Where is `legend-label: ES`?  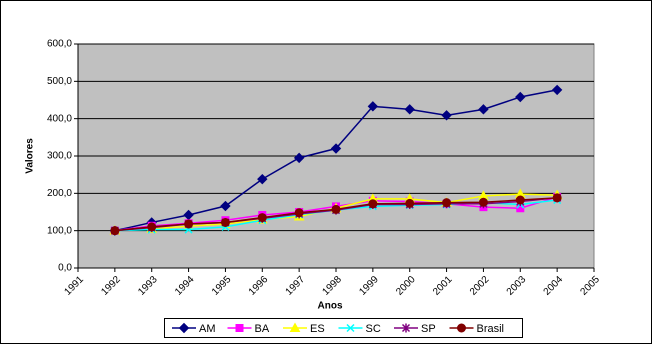
legend-label: ES is located at coordinates (317, 329).